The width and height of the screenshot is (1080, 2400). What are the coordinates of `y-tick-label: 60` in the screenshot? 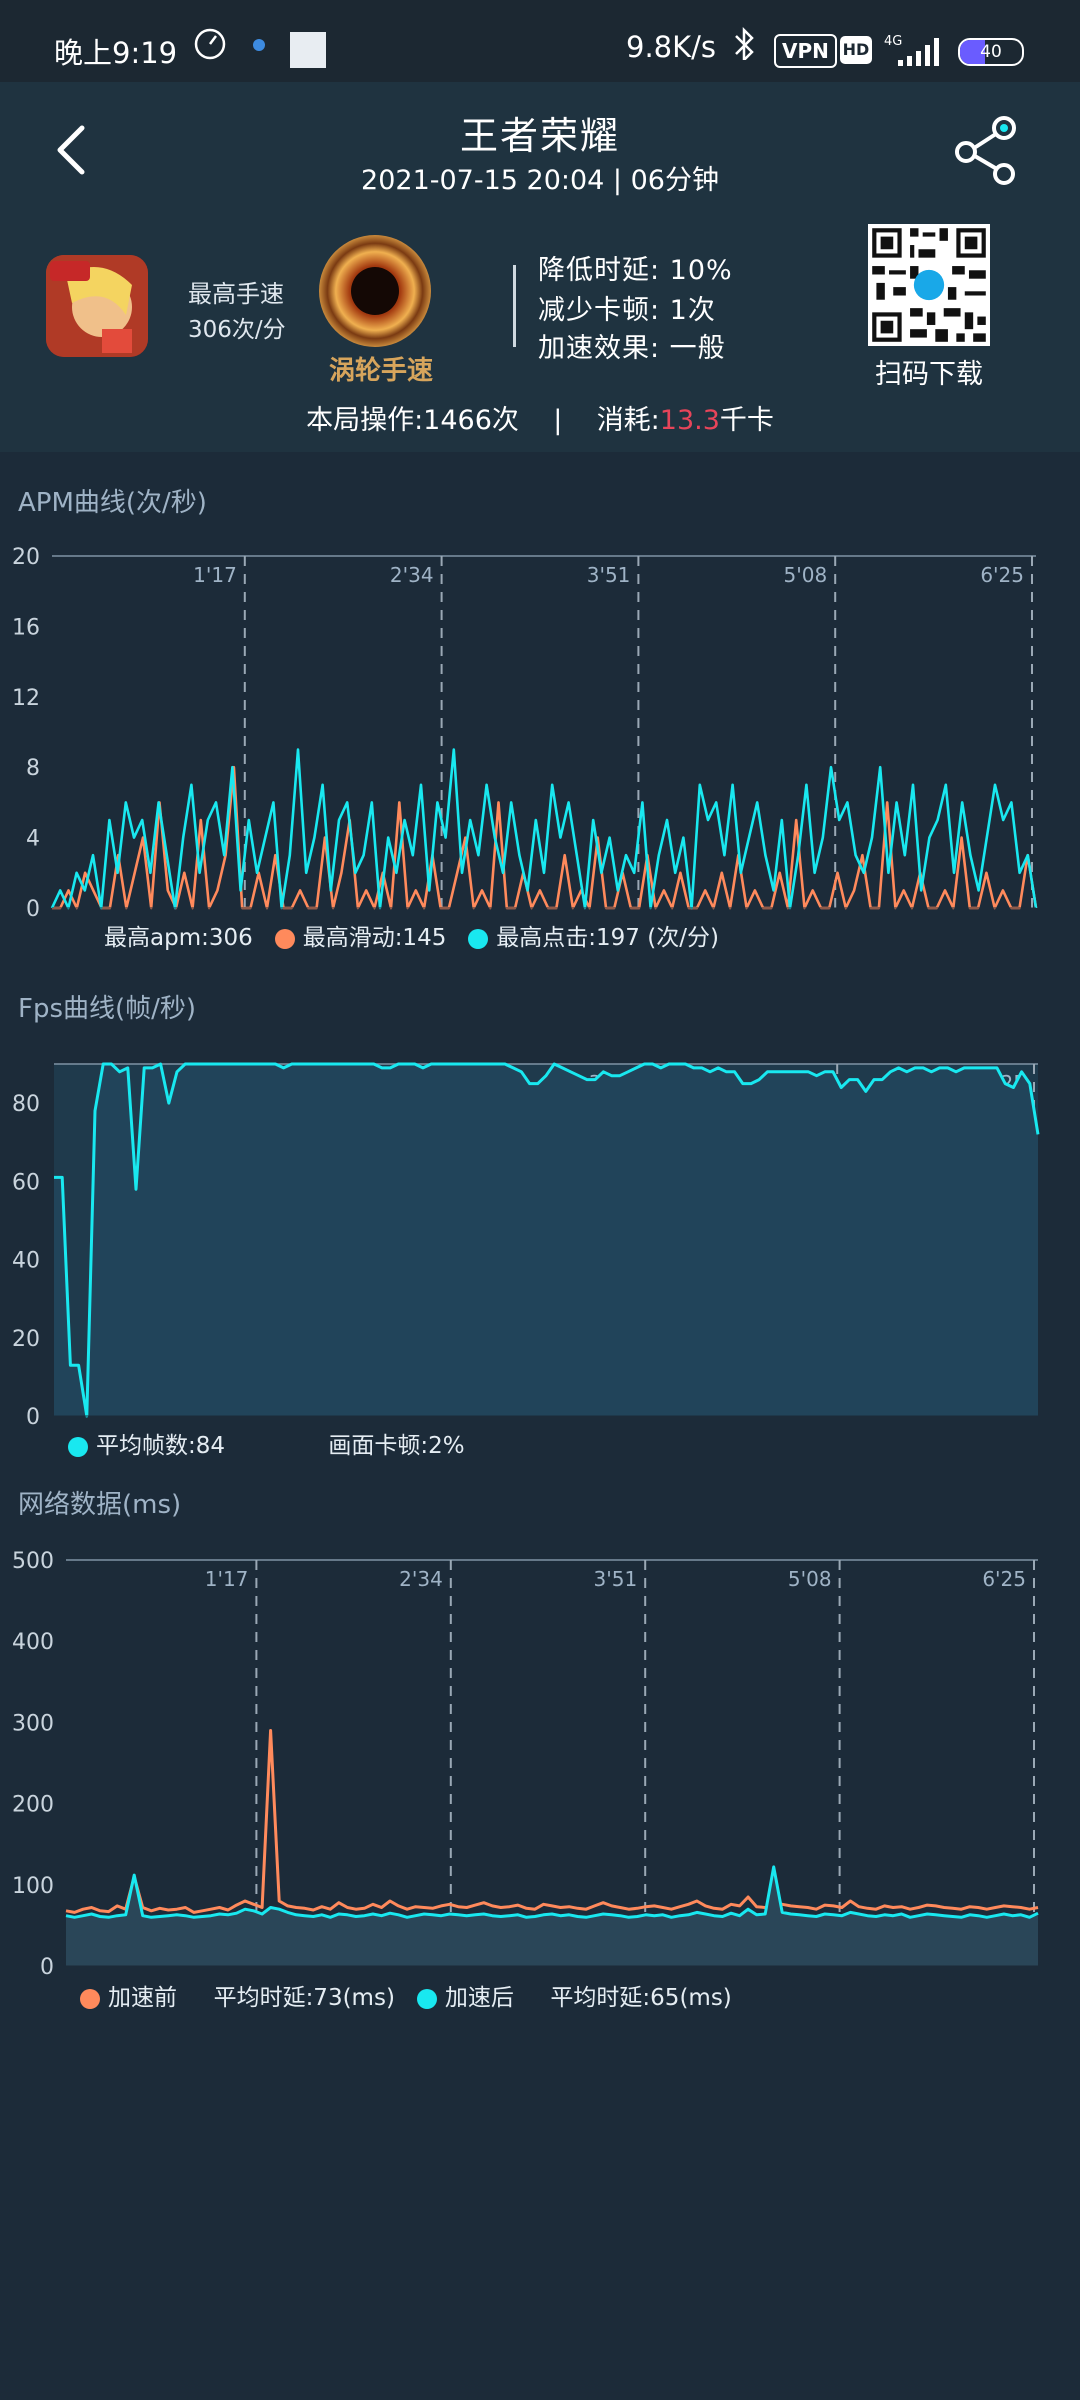 It's located at (26, 1182).